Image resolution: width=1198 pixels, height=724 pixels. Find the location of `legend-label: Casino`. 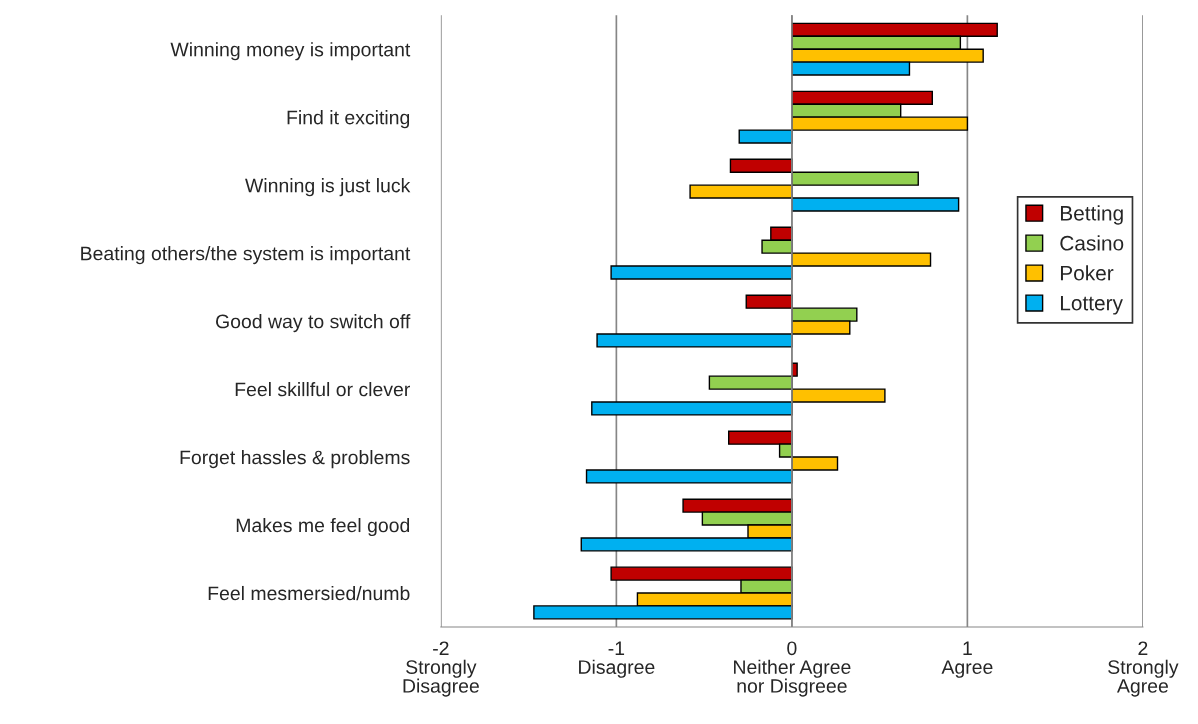

legend-label: Casino is located at coordinates (1092, 243).